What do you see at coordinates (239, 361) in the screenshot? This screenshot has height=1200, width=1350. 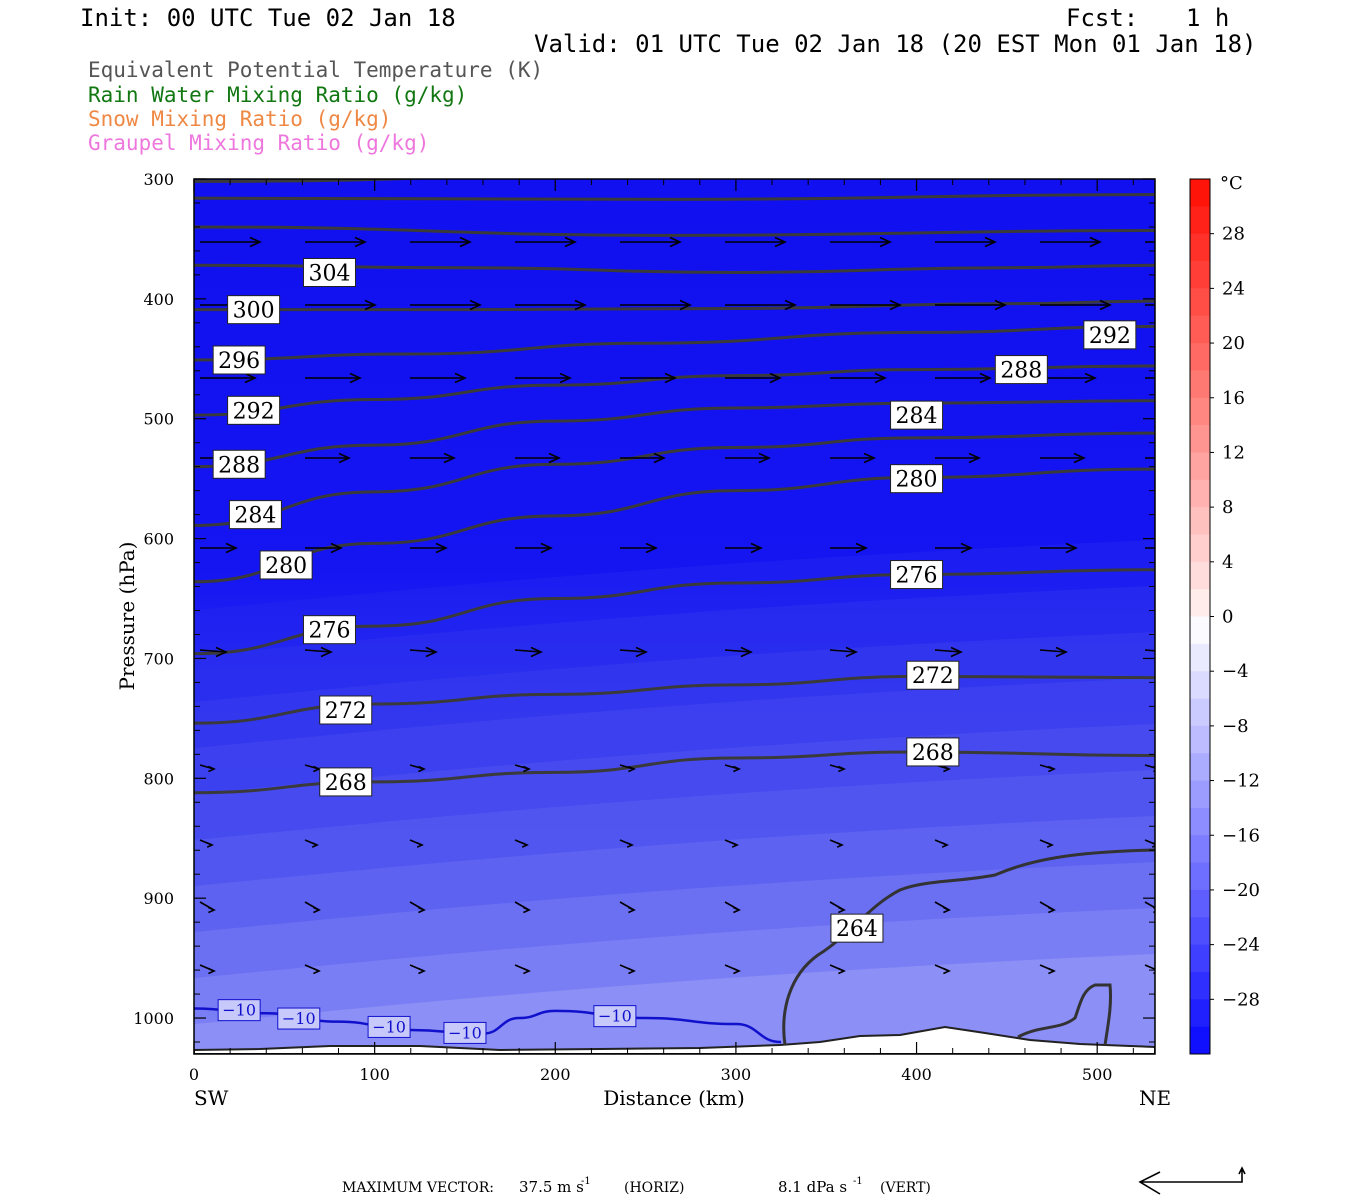 I see `svg-text: 296` at bounding box center [239, 361].